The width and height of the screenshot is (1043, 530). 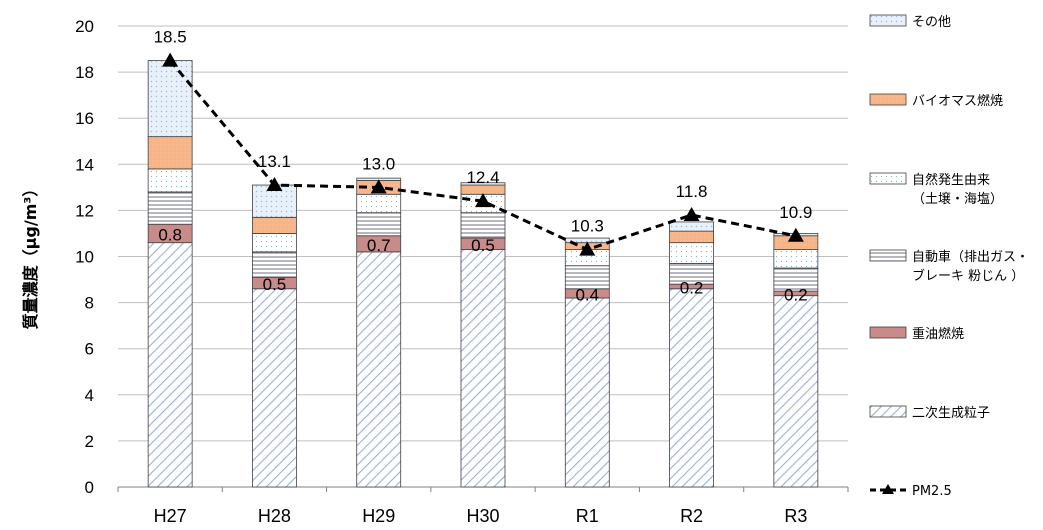 I want to click on pm25-value-label: 12.4, so click(x=482, y=177).